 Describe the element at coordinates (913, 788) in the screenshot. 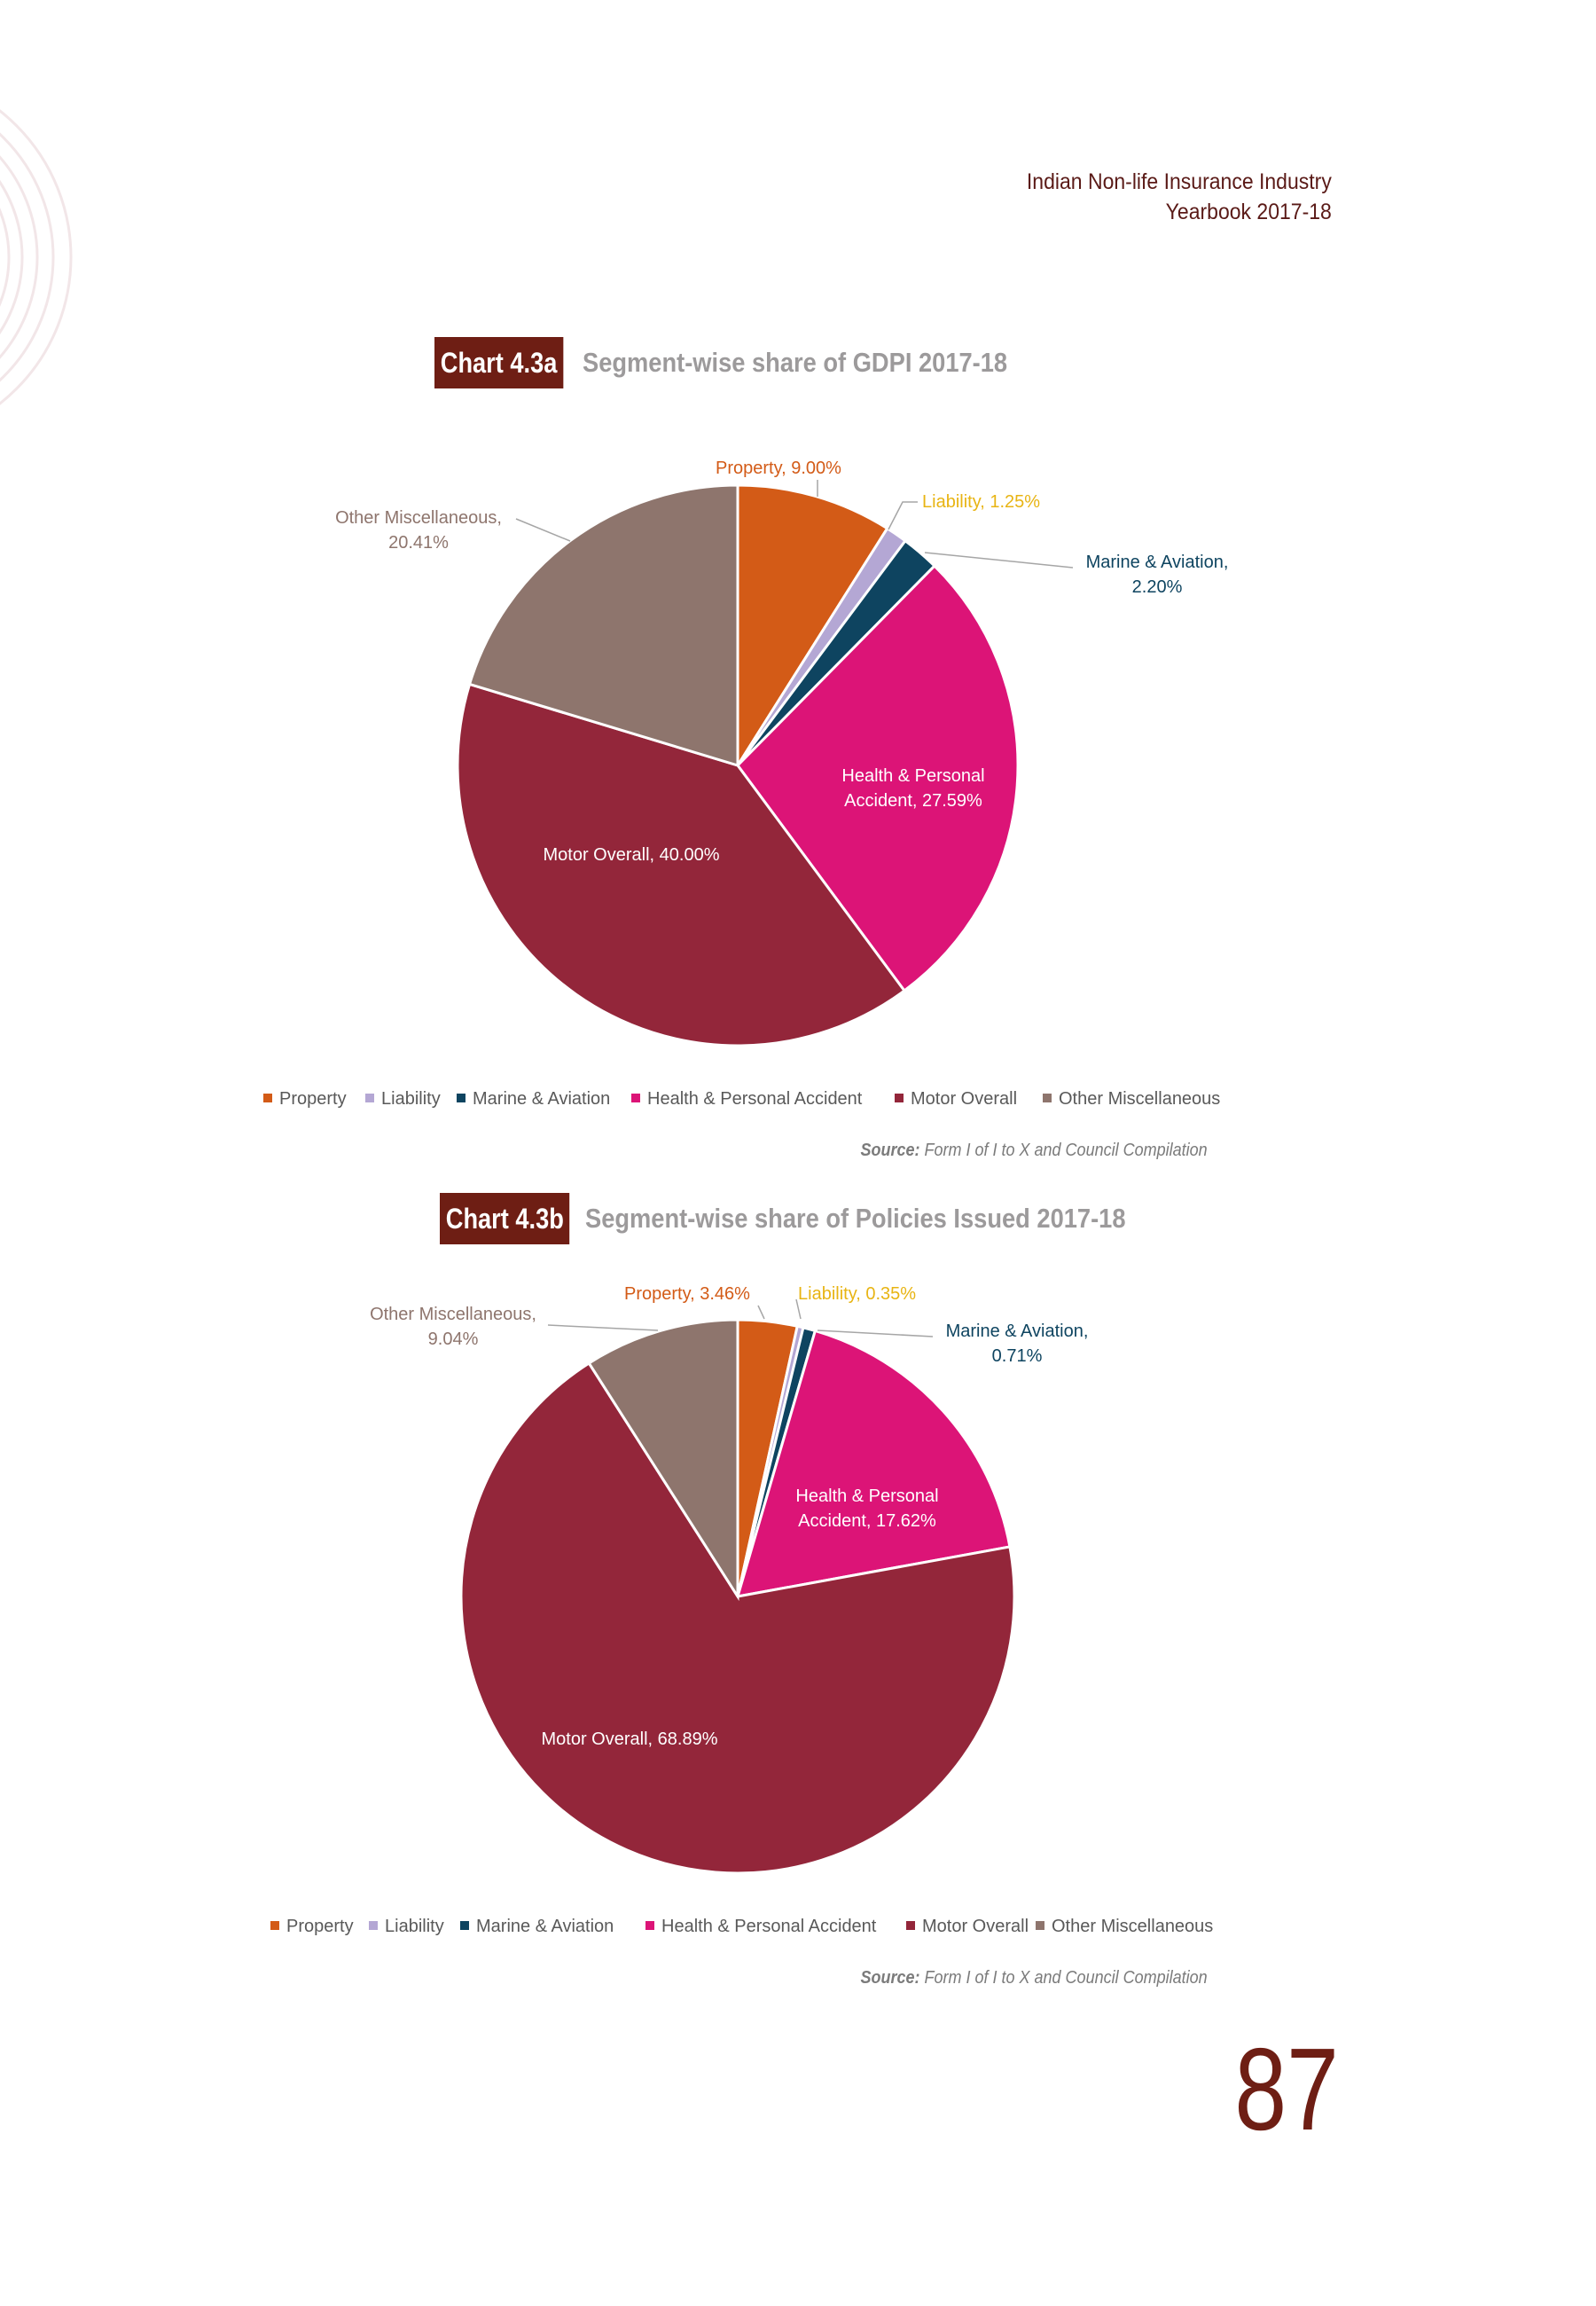

I see `chart-a-data-label-health-and-personal-accident: Health & Personal Accident, 27.59%` at that location.